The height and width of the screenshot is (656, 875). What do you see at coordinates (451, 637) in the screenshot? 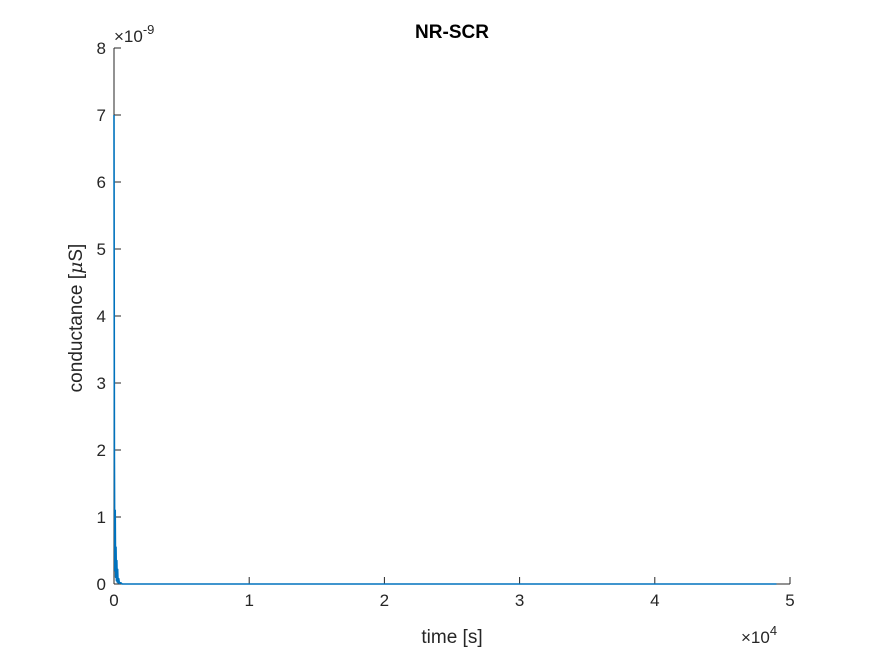
I see `x-axis-label: time [s]` at bounding box center [451, 637].